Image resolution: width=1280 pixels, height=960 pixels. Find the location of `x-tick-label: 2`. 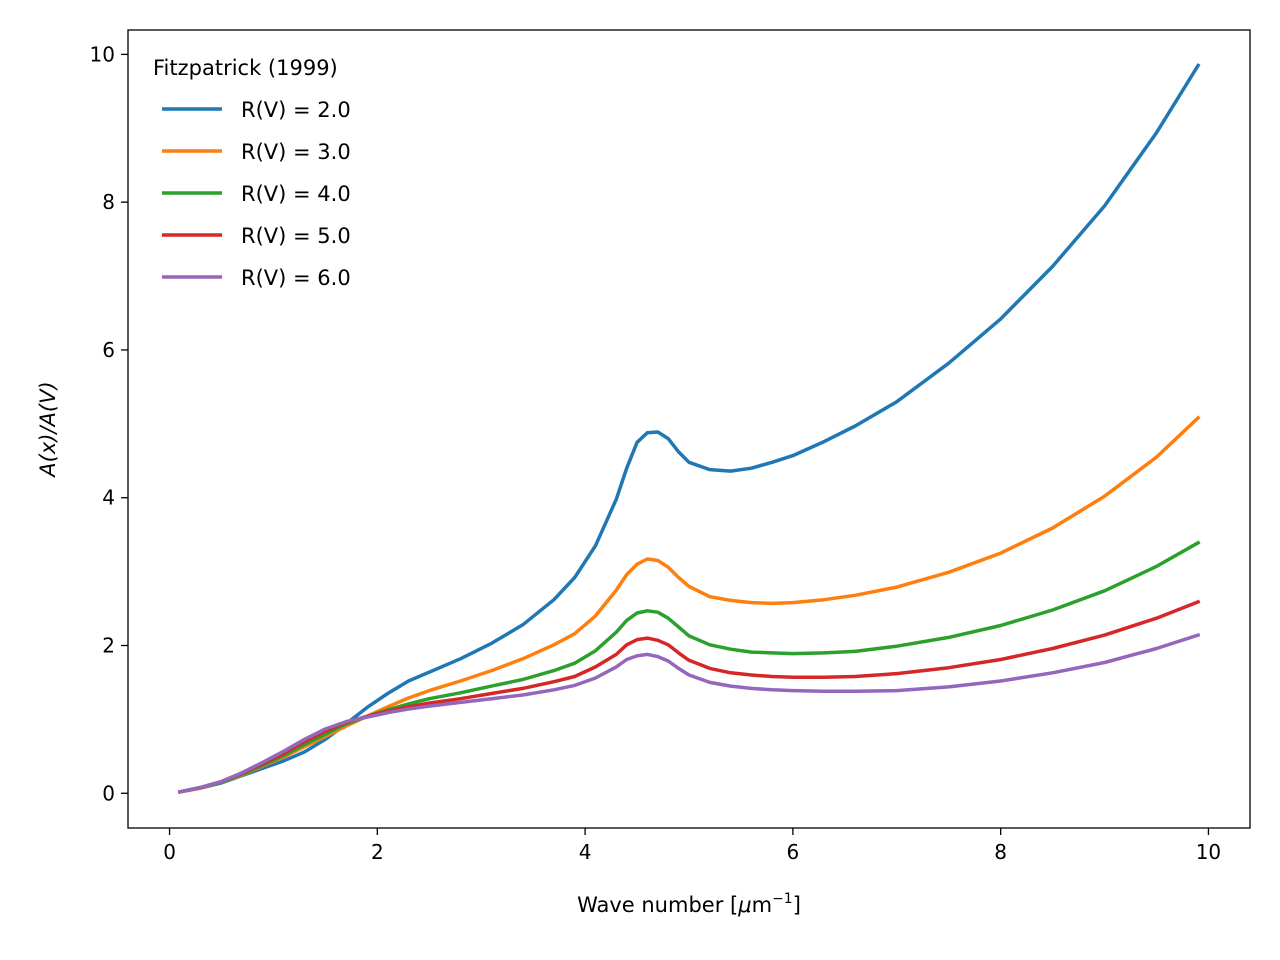

x-tick-label: 2 is located at coordinates (377, 852).